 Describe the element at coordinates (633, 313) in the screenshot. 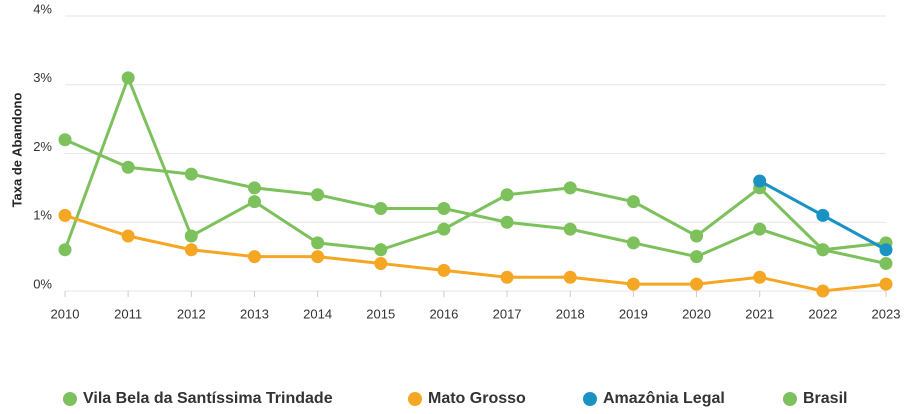

I see `x-tick-label: 2019` at that location.